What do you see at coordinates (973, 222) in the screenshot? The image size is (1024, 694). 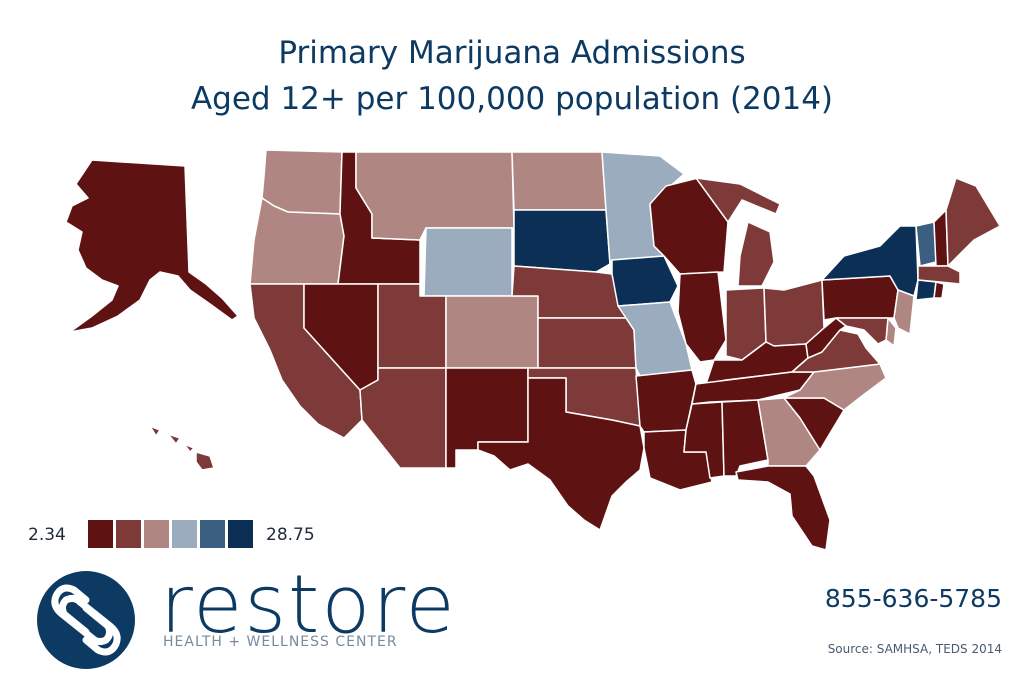 I see `state-me` at bounding box center [973, 222].